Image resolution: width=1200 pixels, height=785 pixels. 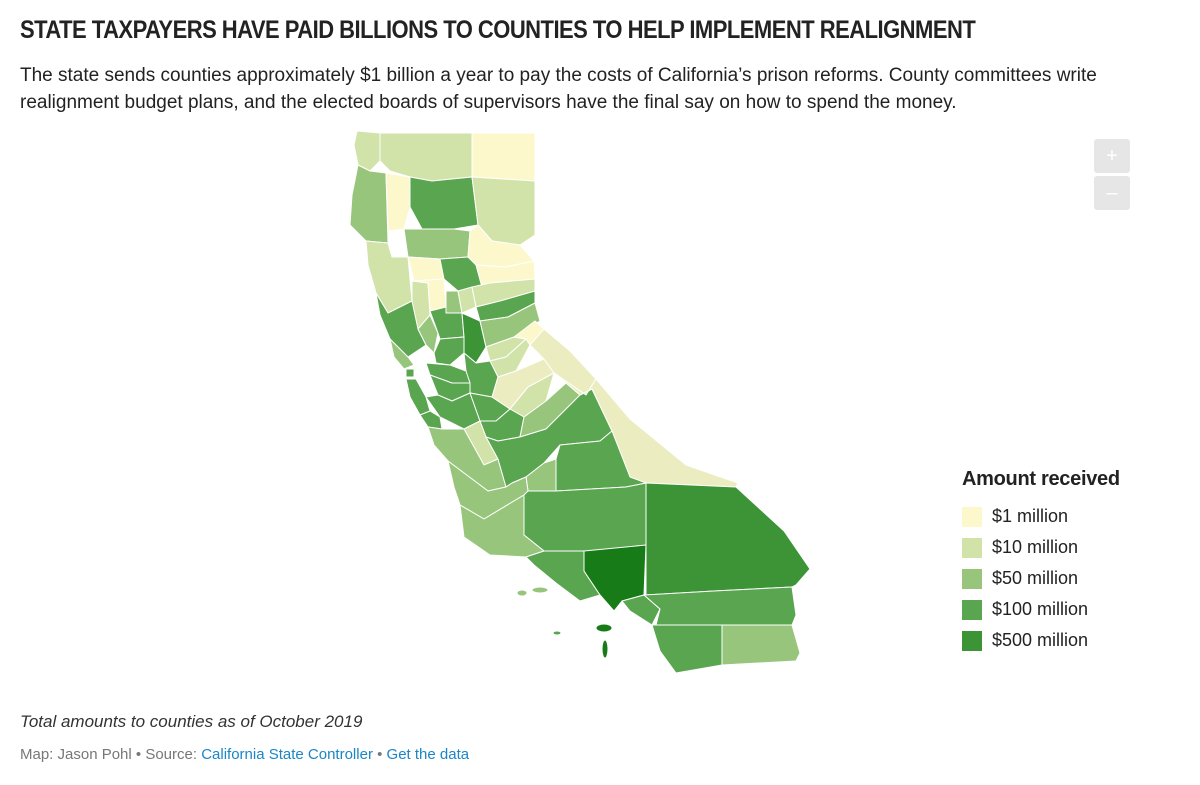 What do you see at coordinates (604, 628) in the screenshot?
I see `island-catalina` at bounding box center [604, 628].